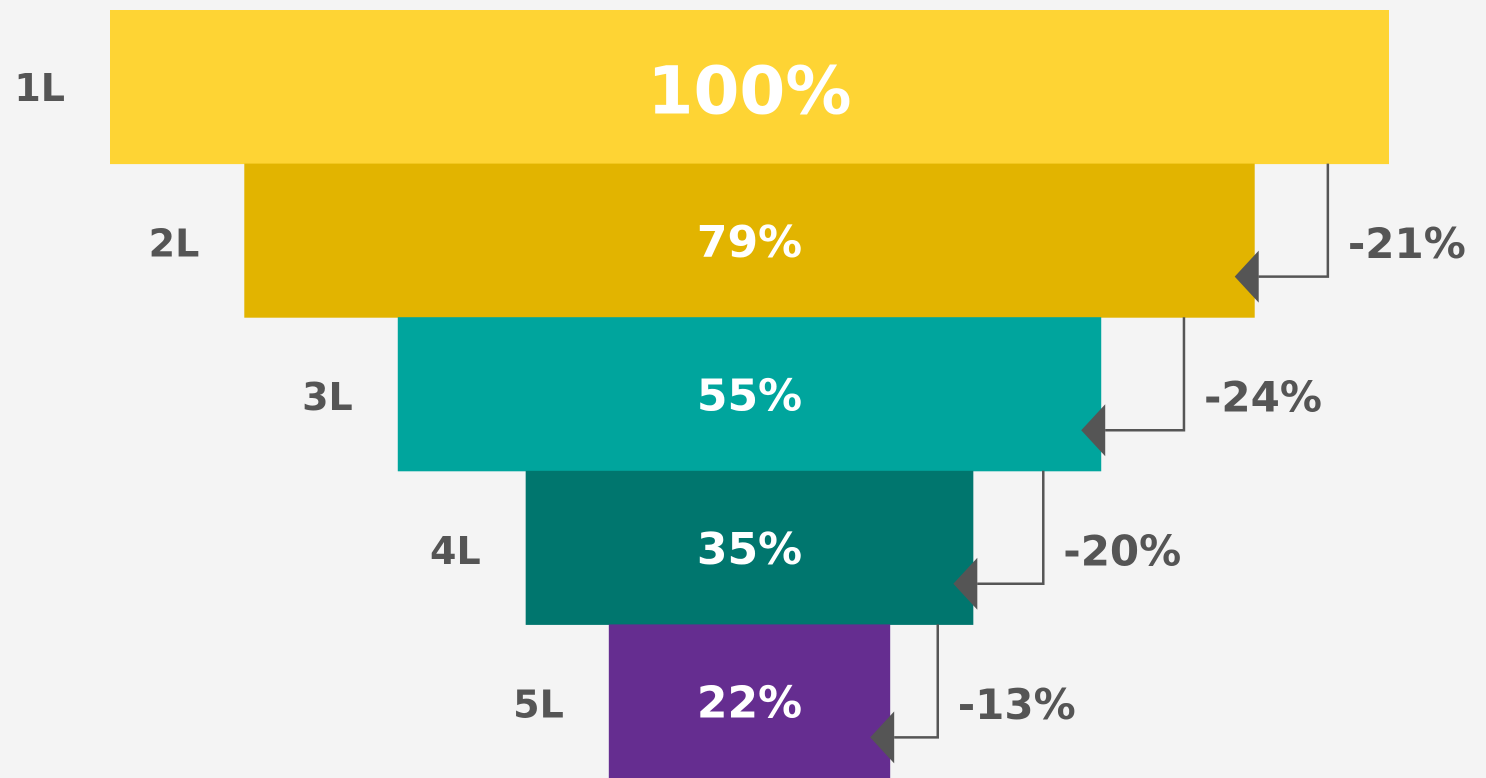 Image resolution: width=1486 pixels, height=778 pixels. Describe the element at coordinates (455, 551) in the screenshot. I see `category-label: 4L` at that location.